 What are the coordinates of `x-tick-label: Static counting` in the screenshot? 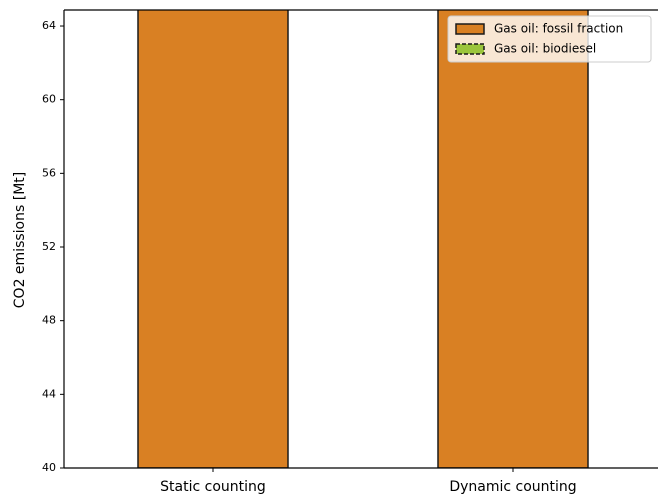 It's located at (213, 487).